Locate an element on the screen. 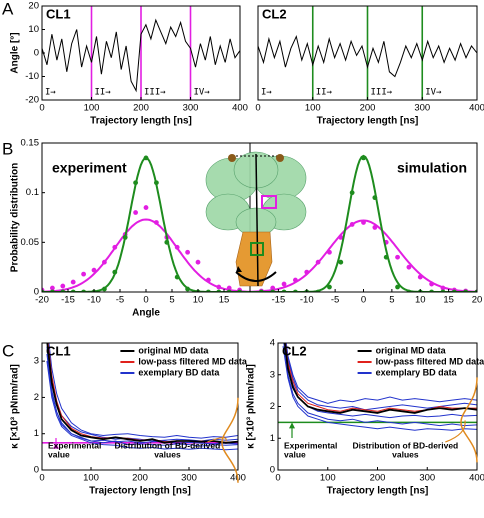 Image resolution: width=484 pixels, height=518 pixels. chart-title: simulation is located at coordinates (432, 168).